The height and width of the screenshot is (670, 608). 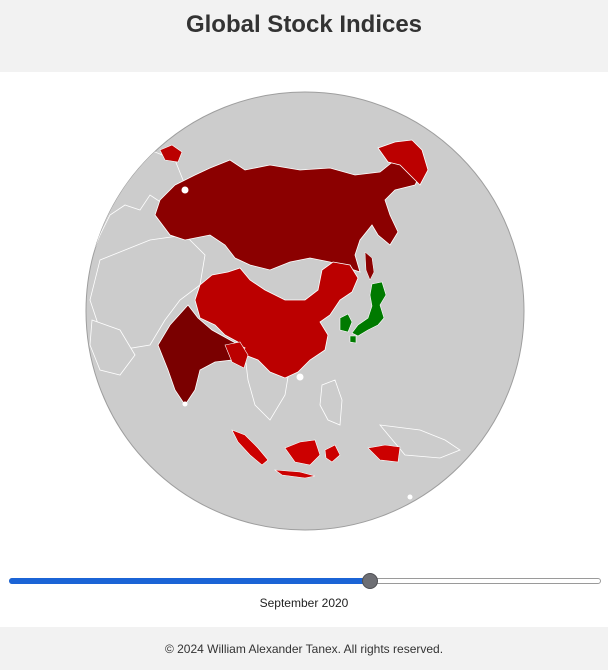 I want to click on country-indonesia-sumatra, so click(x=250, y=447).